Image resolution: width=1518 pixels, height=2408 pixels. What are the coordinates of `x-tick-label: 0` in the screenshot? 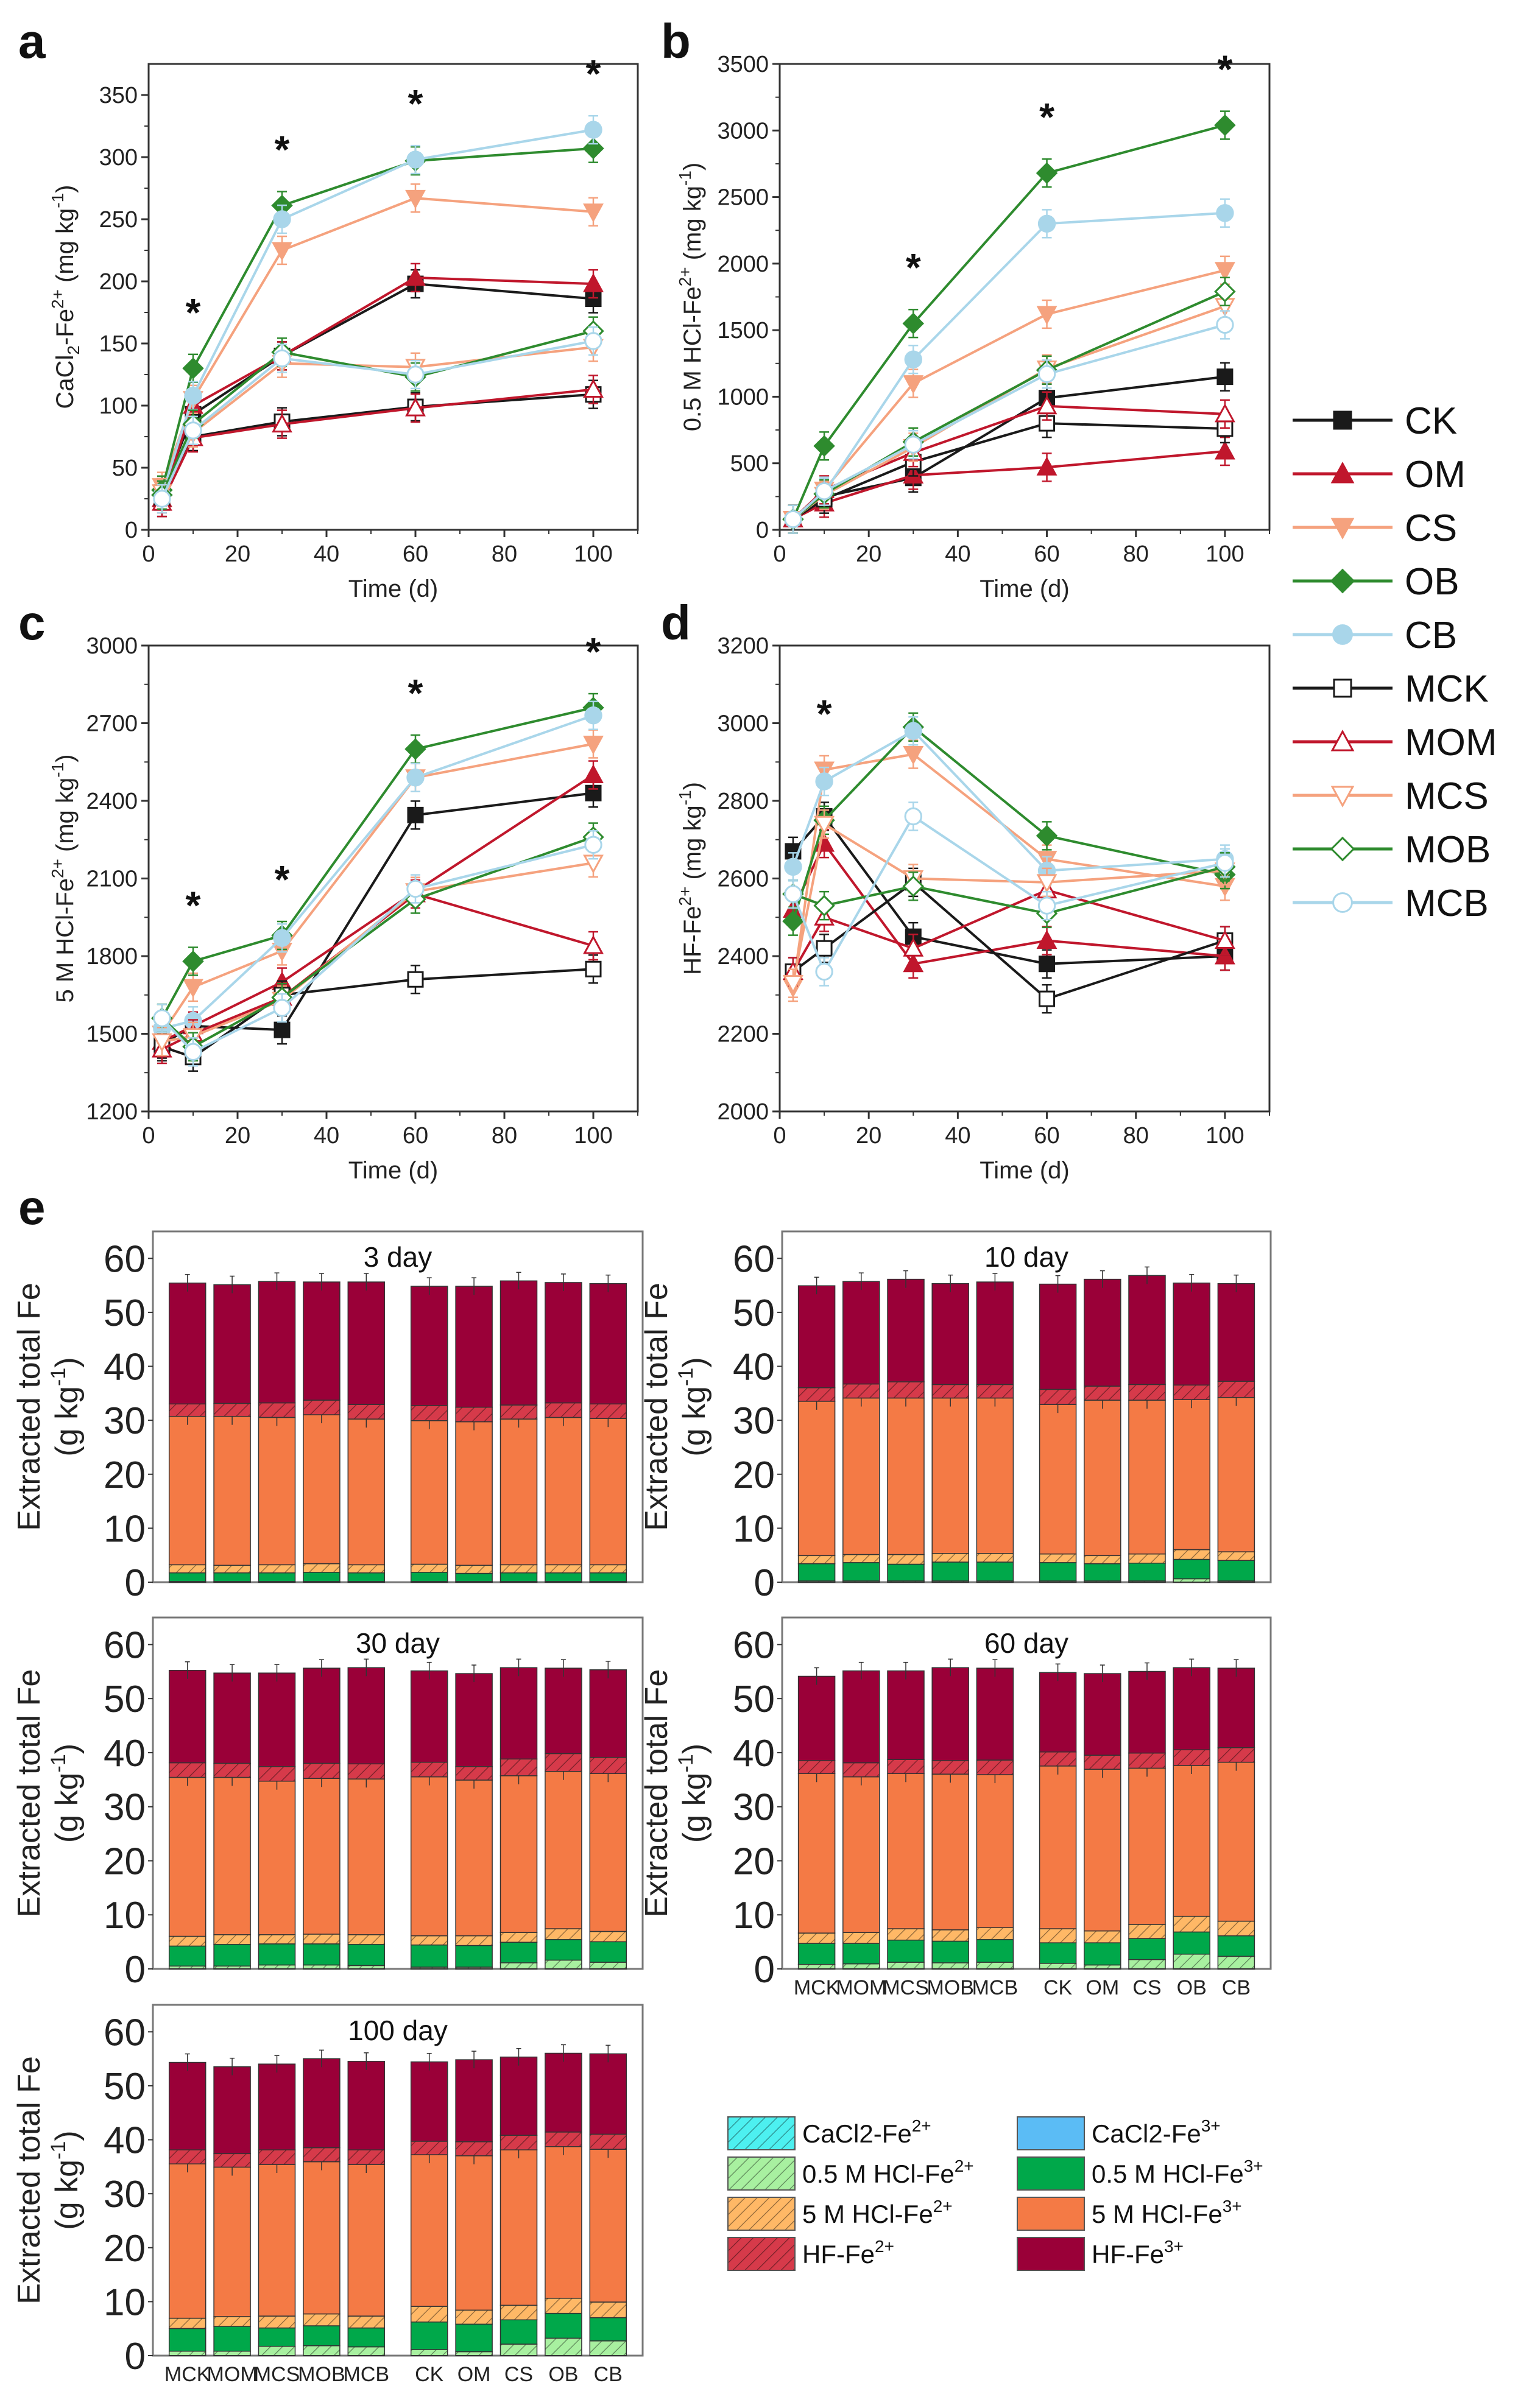 It's located at (779, 1136).